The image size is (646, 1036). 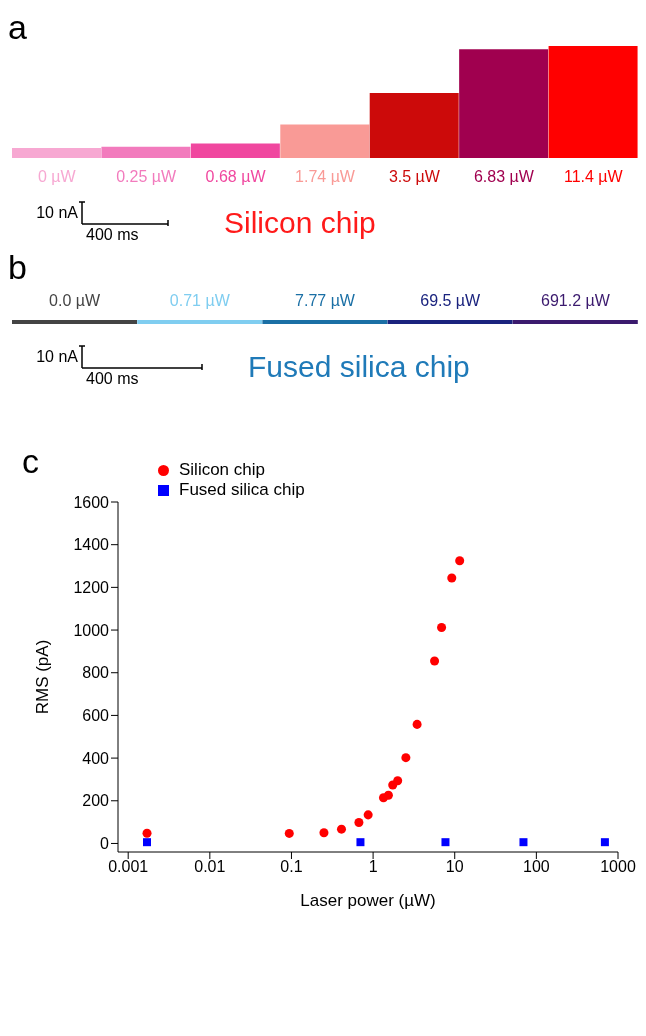 What do you see at coordinates (105, 844) in the screenshot?
I see `y-tick-label: 0` at bounding box center [105, 844].